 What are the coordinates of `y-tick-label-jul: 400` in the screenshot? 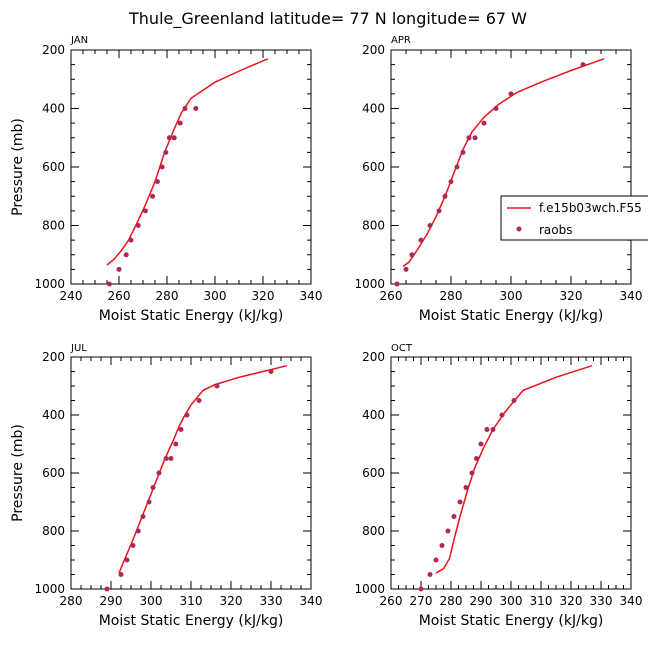 It's located at (53, 415).